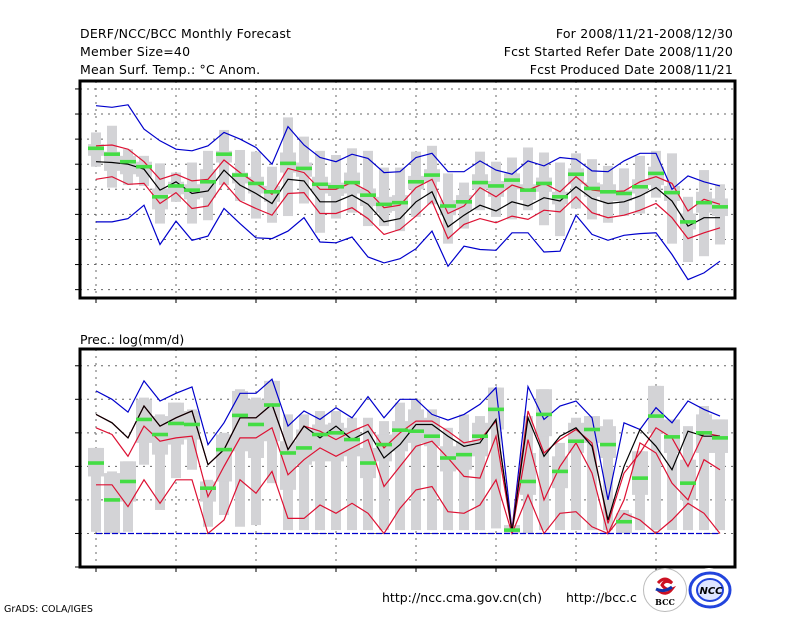 The image size is (800, 618). What do you see at coordinates (408, 480) in the screenshot?
I see `series-line-mean_lower` at bounding box center [408, 480].